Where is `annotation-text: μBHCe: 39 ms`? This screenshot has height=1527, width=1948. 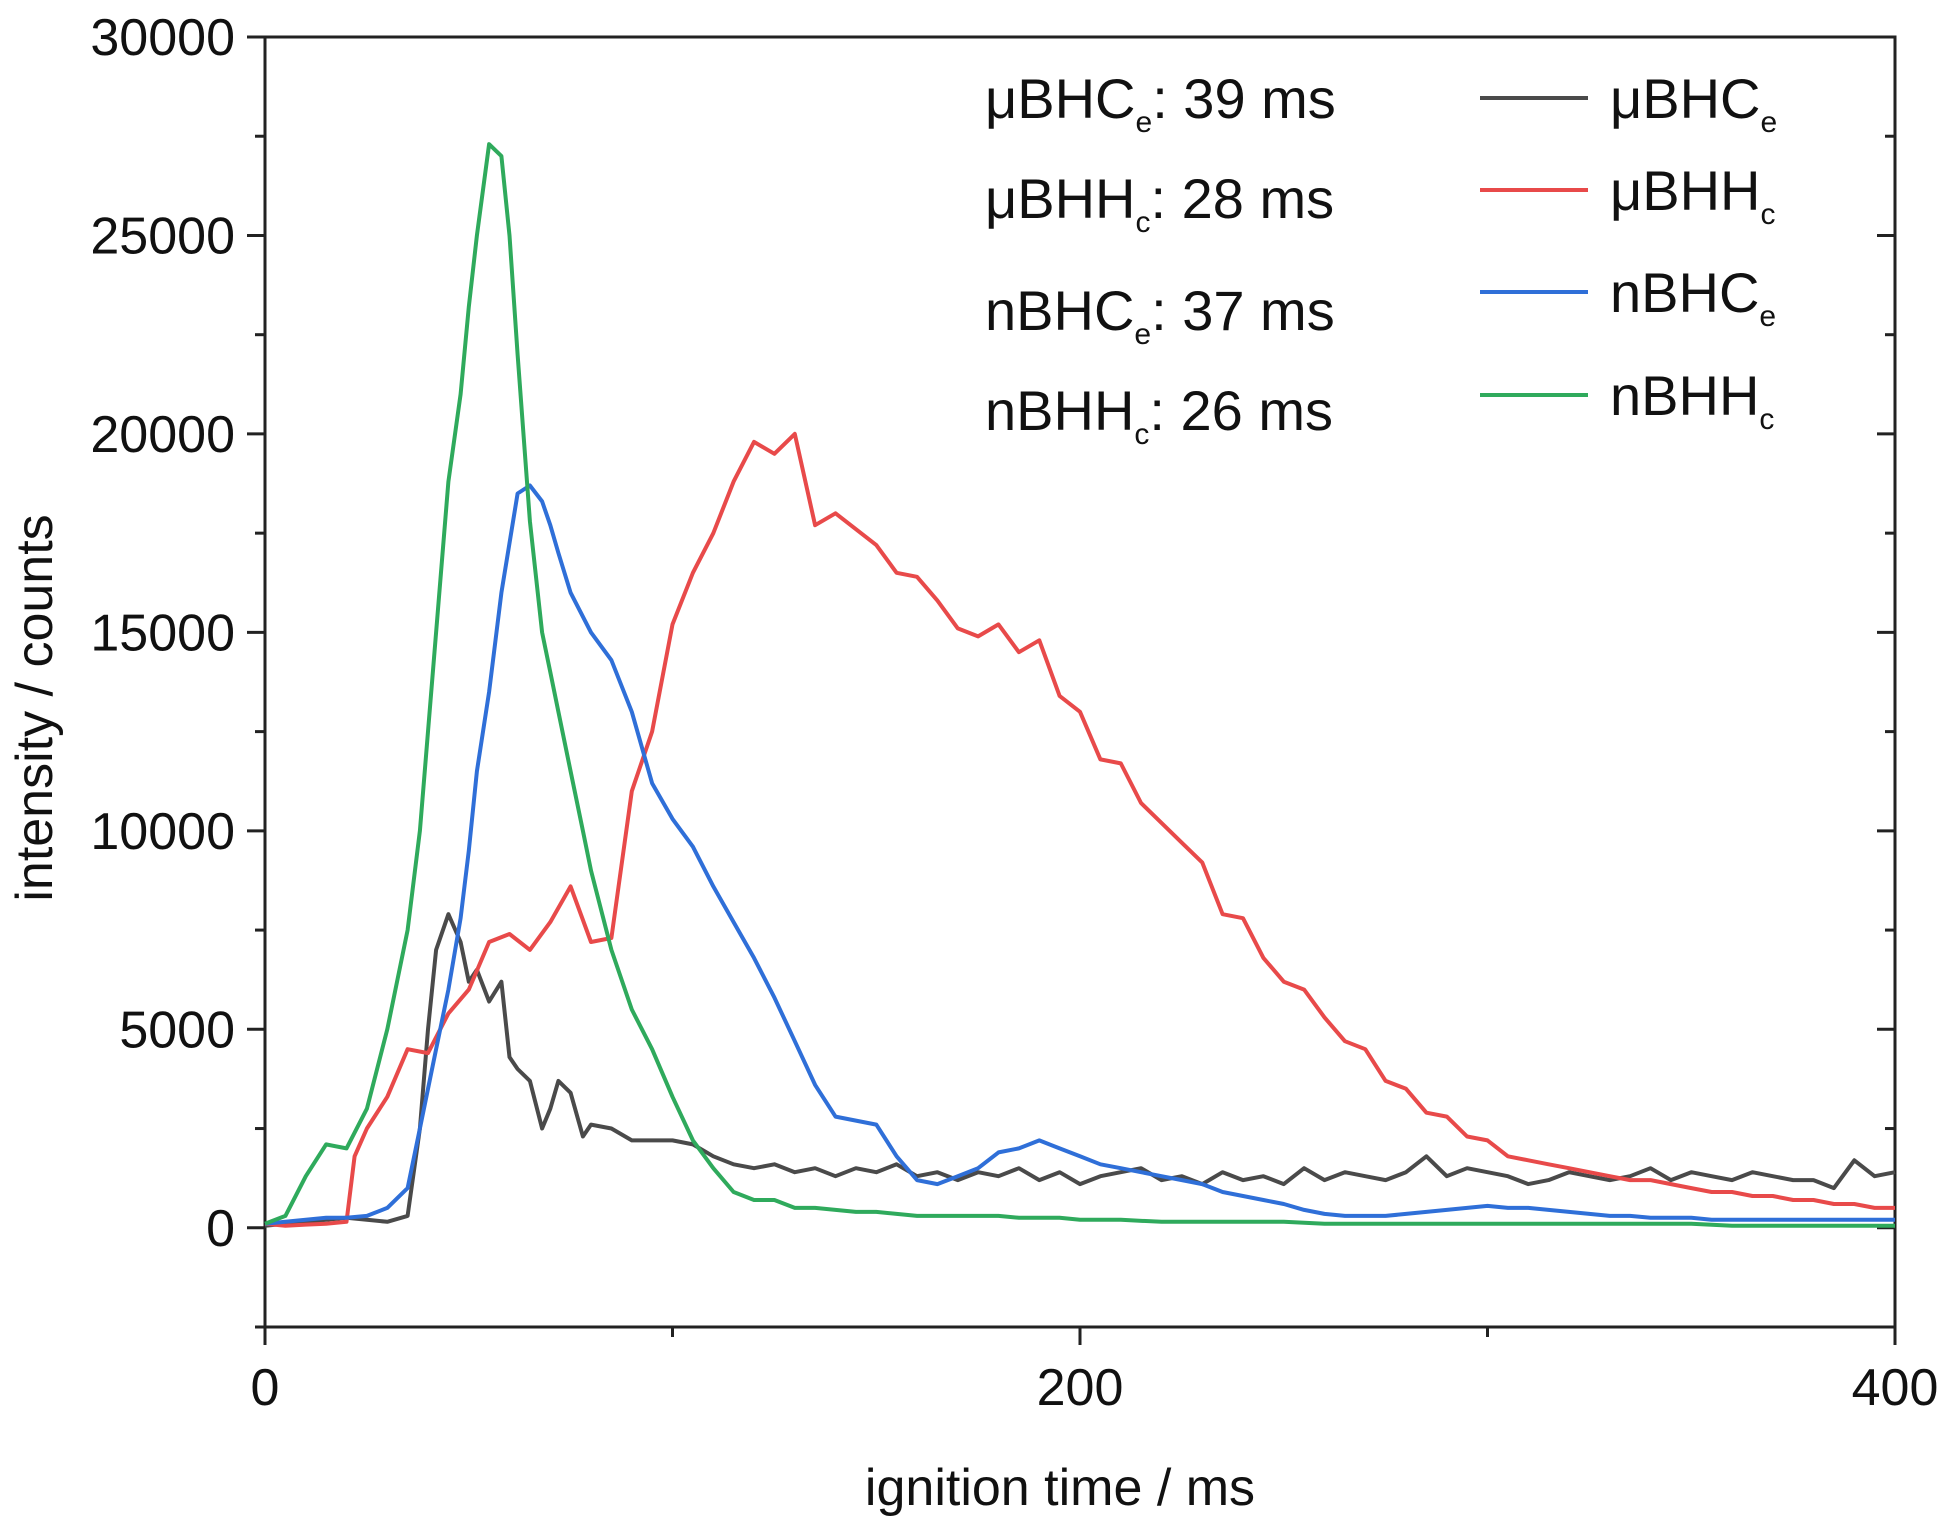
annotation-text: μBHCe: 39 ms is located at coordinates (1160, 103).